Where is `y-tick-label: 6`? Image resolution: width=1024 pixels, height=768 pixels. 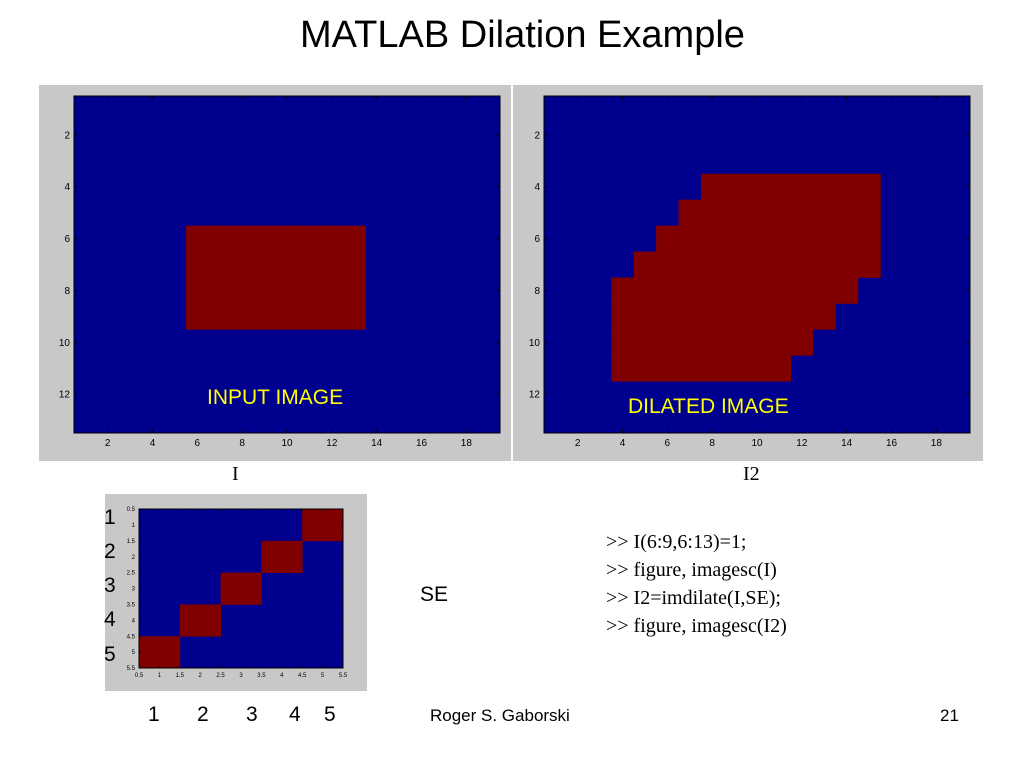 y-tick-label: 6 is located at coordinates (537, 239).